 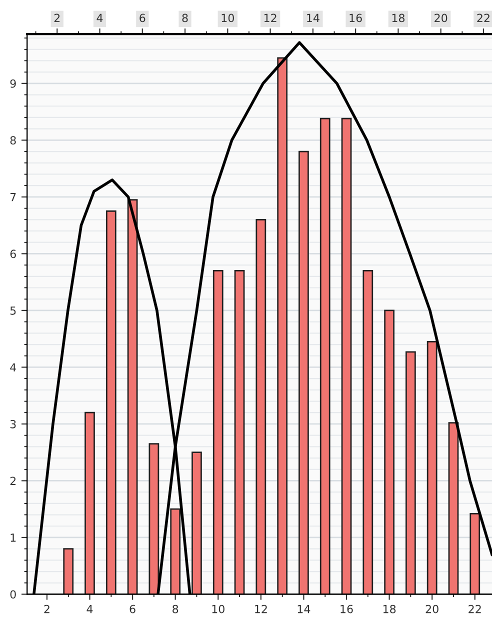 What do you see at coordinates (13, 424) in the screenshot?
I see `y-tick-label: 3` at bounding box center [13, 424].